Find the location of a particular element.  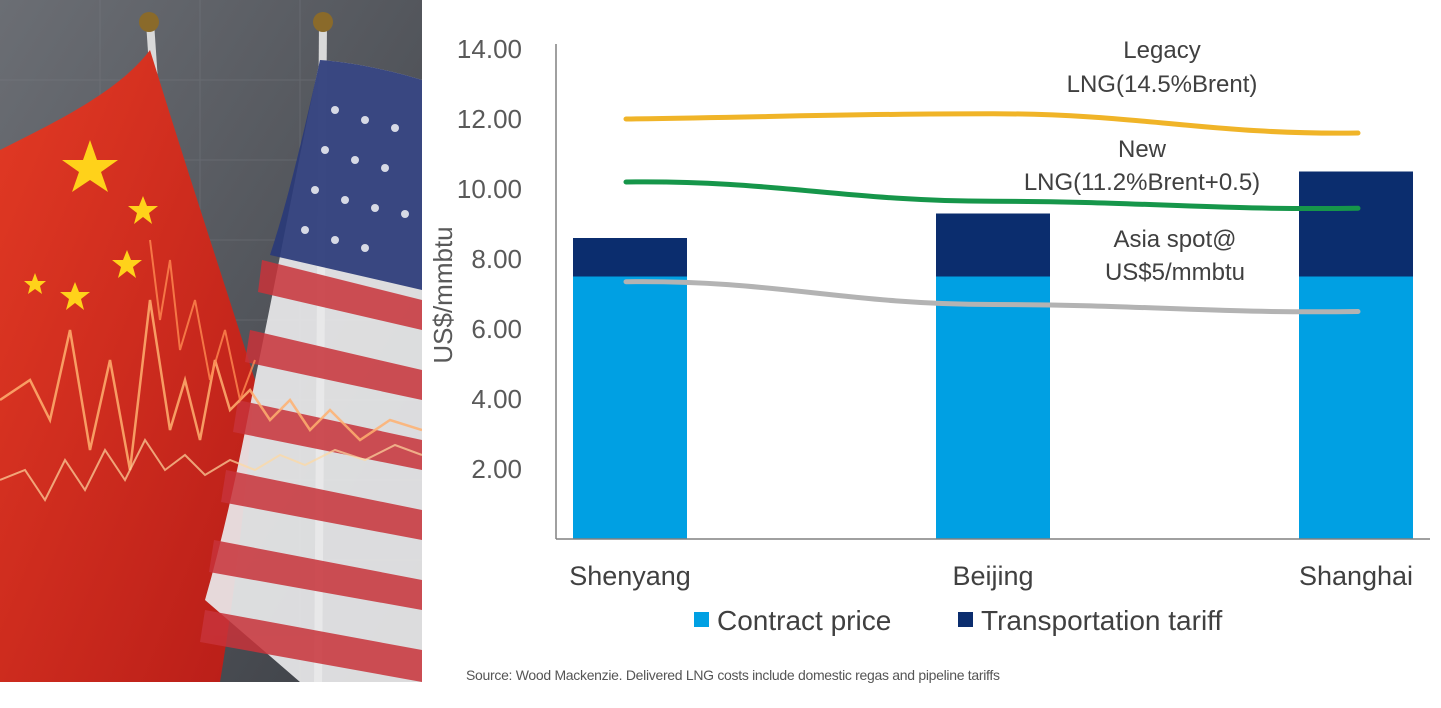

asia-spot-label: Asia spot@ is located at coordinates (1174, 239).